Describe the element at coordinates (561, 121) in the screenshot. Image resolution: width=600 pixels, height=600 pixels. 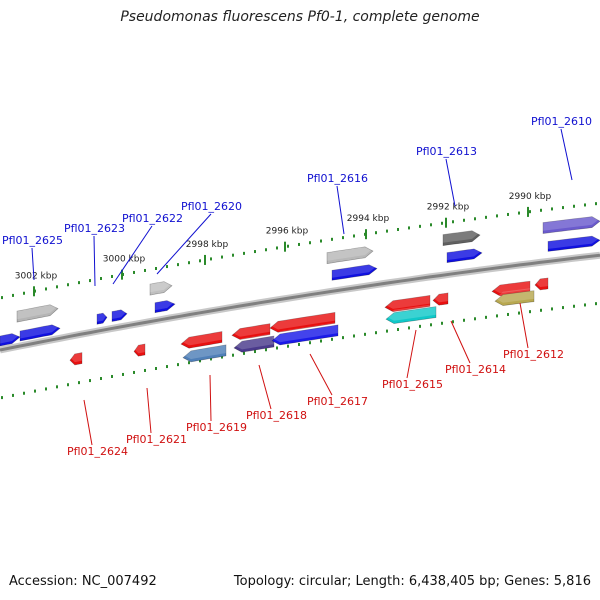
I see `gene-pfl01-2610-label: Pfl01_2610` at that location.